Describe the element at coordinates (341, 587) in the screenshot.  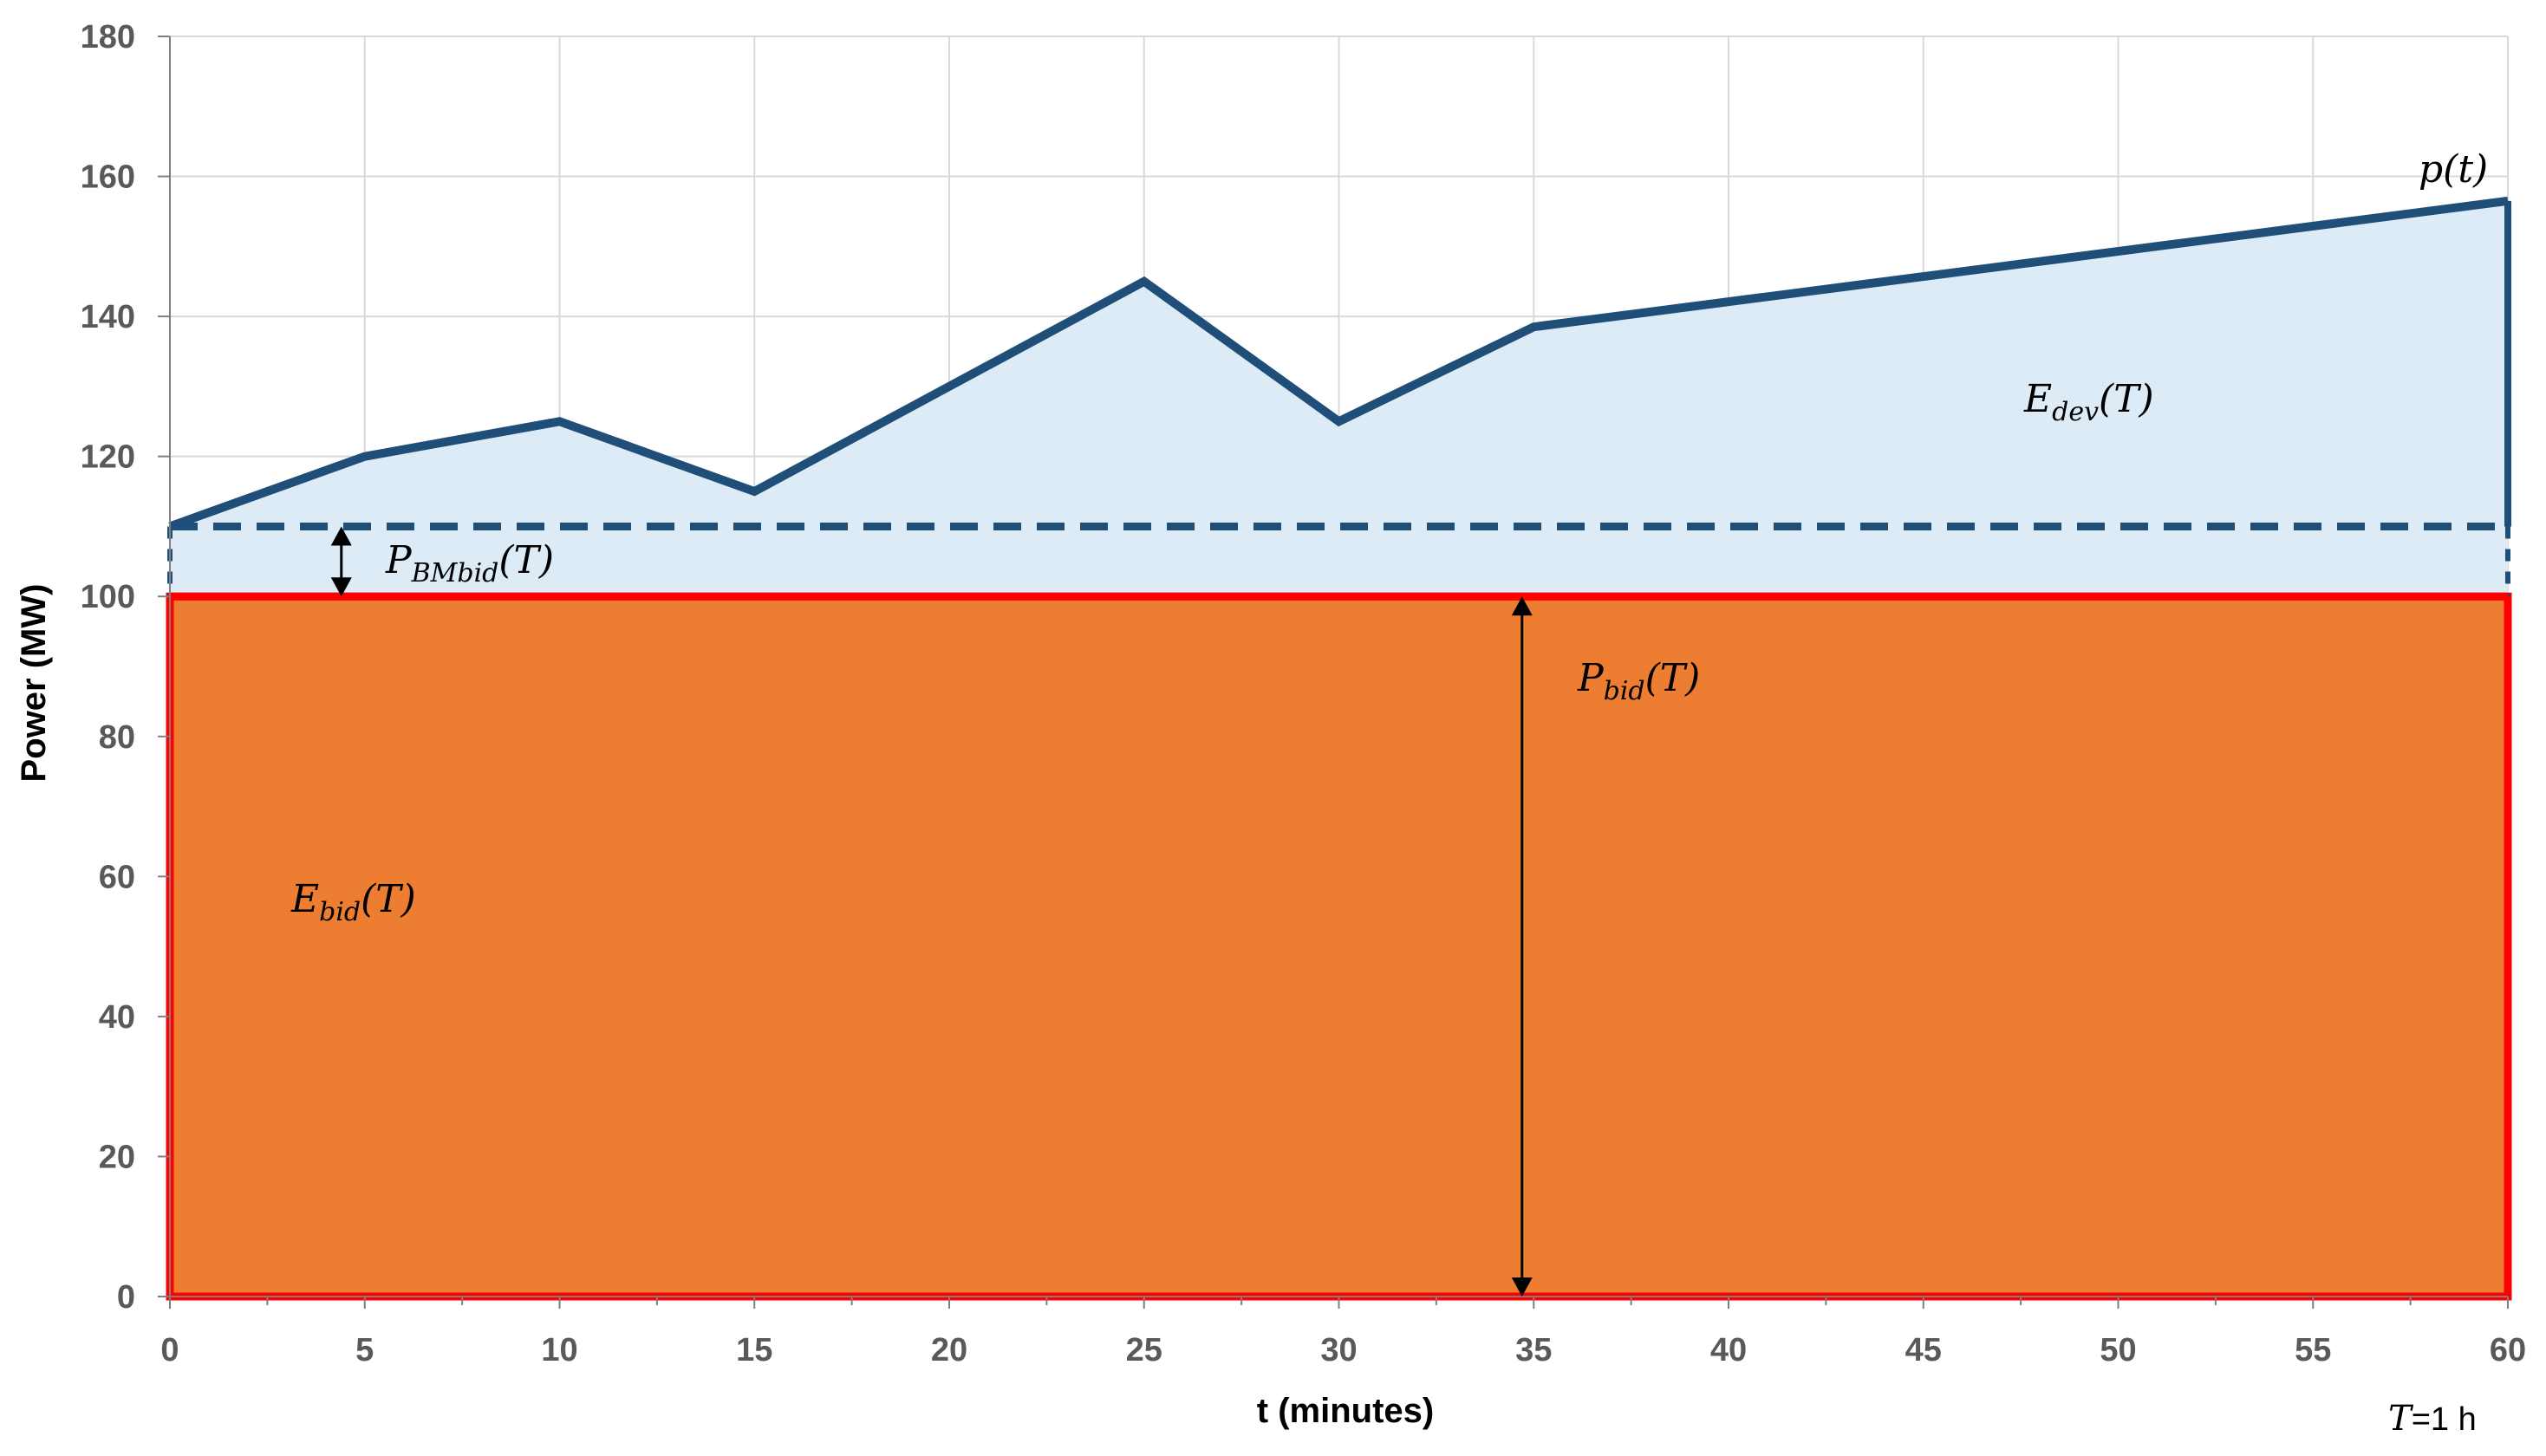
I see `p-bmbid-arrow-head-bottom` at that location.